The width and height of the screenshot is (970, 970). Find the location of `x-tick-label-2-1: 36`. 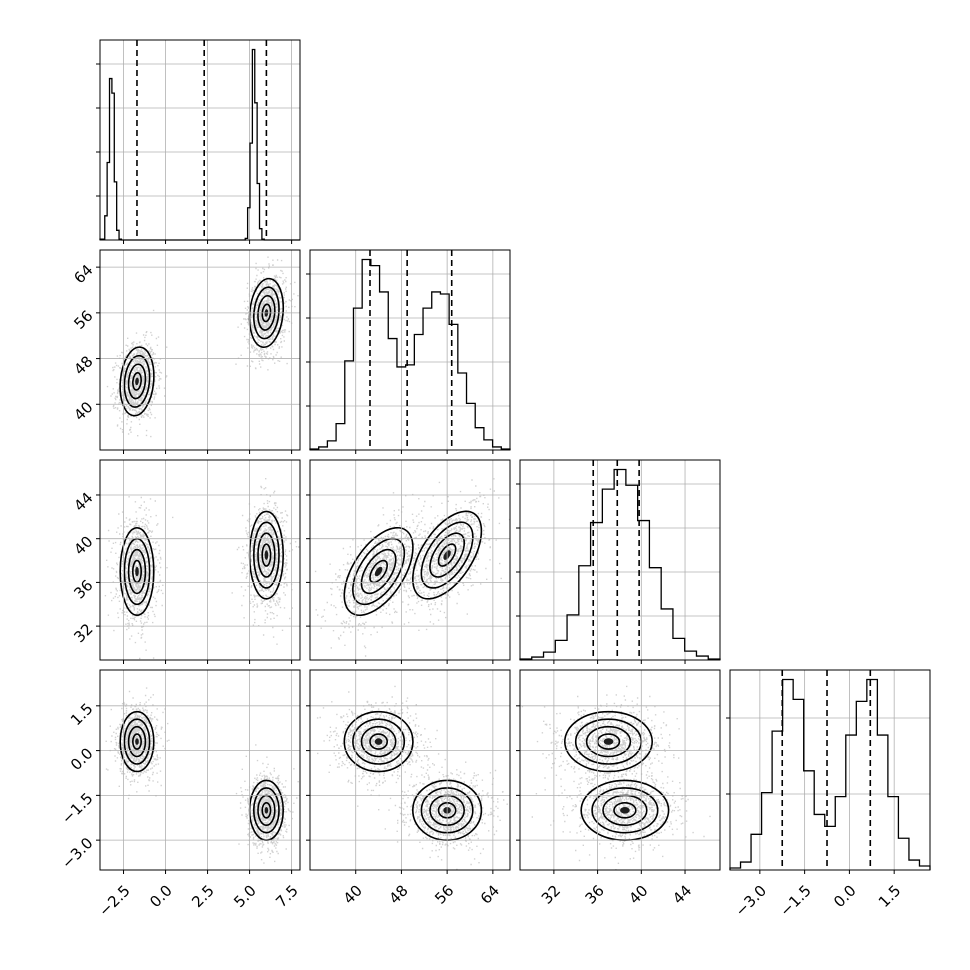

x-tick-label-2-1: 36 is located at coordinates (595, 895).